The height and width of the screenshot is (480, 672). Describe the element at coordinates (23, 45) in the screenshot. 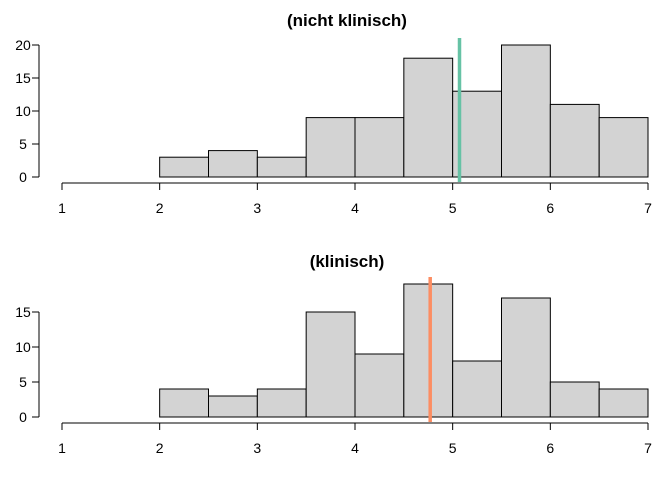

I see `y-tick-label: 20` at that location.